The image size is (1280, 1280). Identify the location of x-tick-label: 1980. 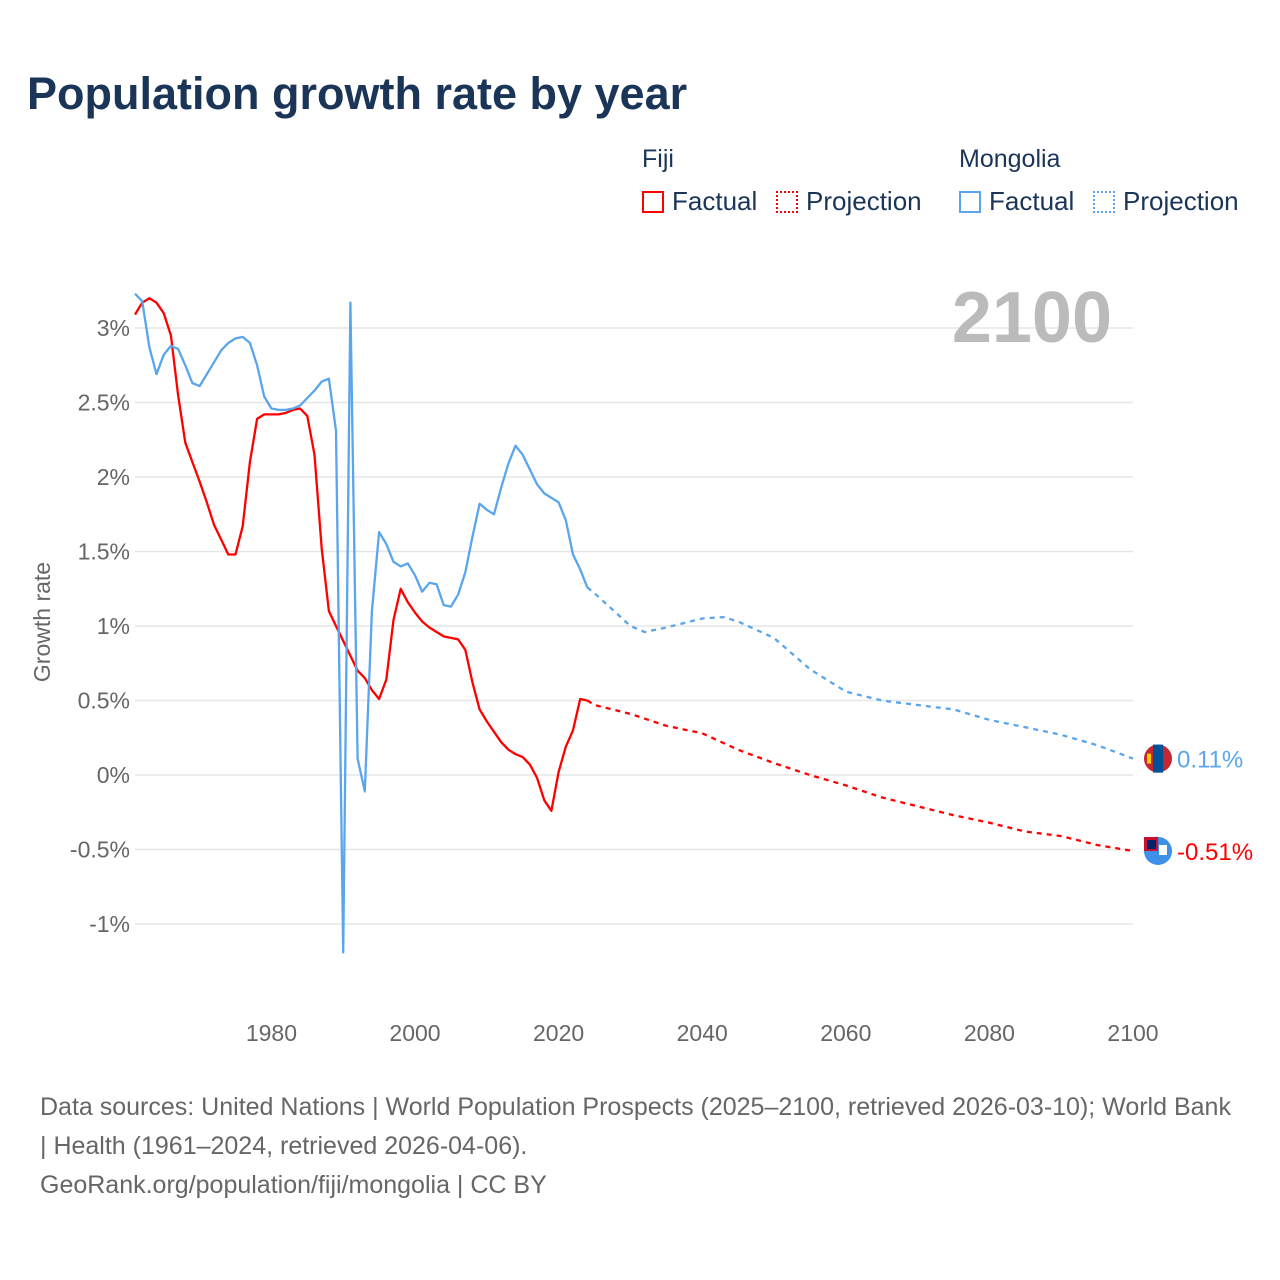
(271, 1033).